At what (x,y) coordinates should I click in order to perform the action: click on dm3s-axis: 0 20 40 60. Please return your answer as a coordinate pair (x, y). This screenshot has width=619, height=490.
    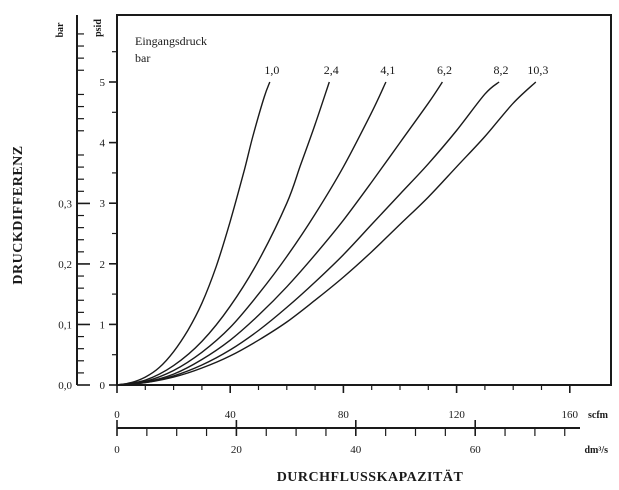
    Looking at the image, I should click on (340, 438).